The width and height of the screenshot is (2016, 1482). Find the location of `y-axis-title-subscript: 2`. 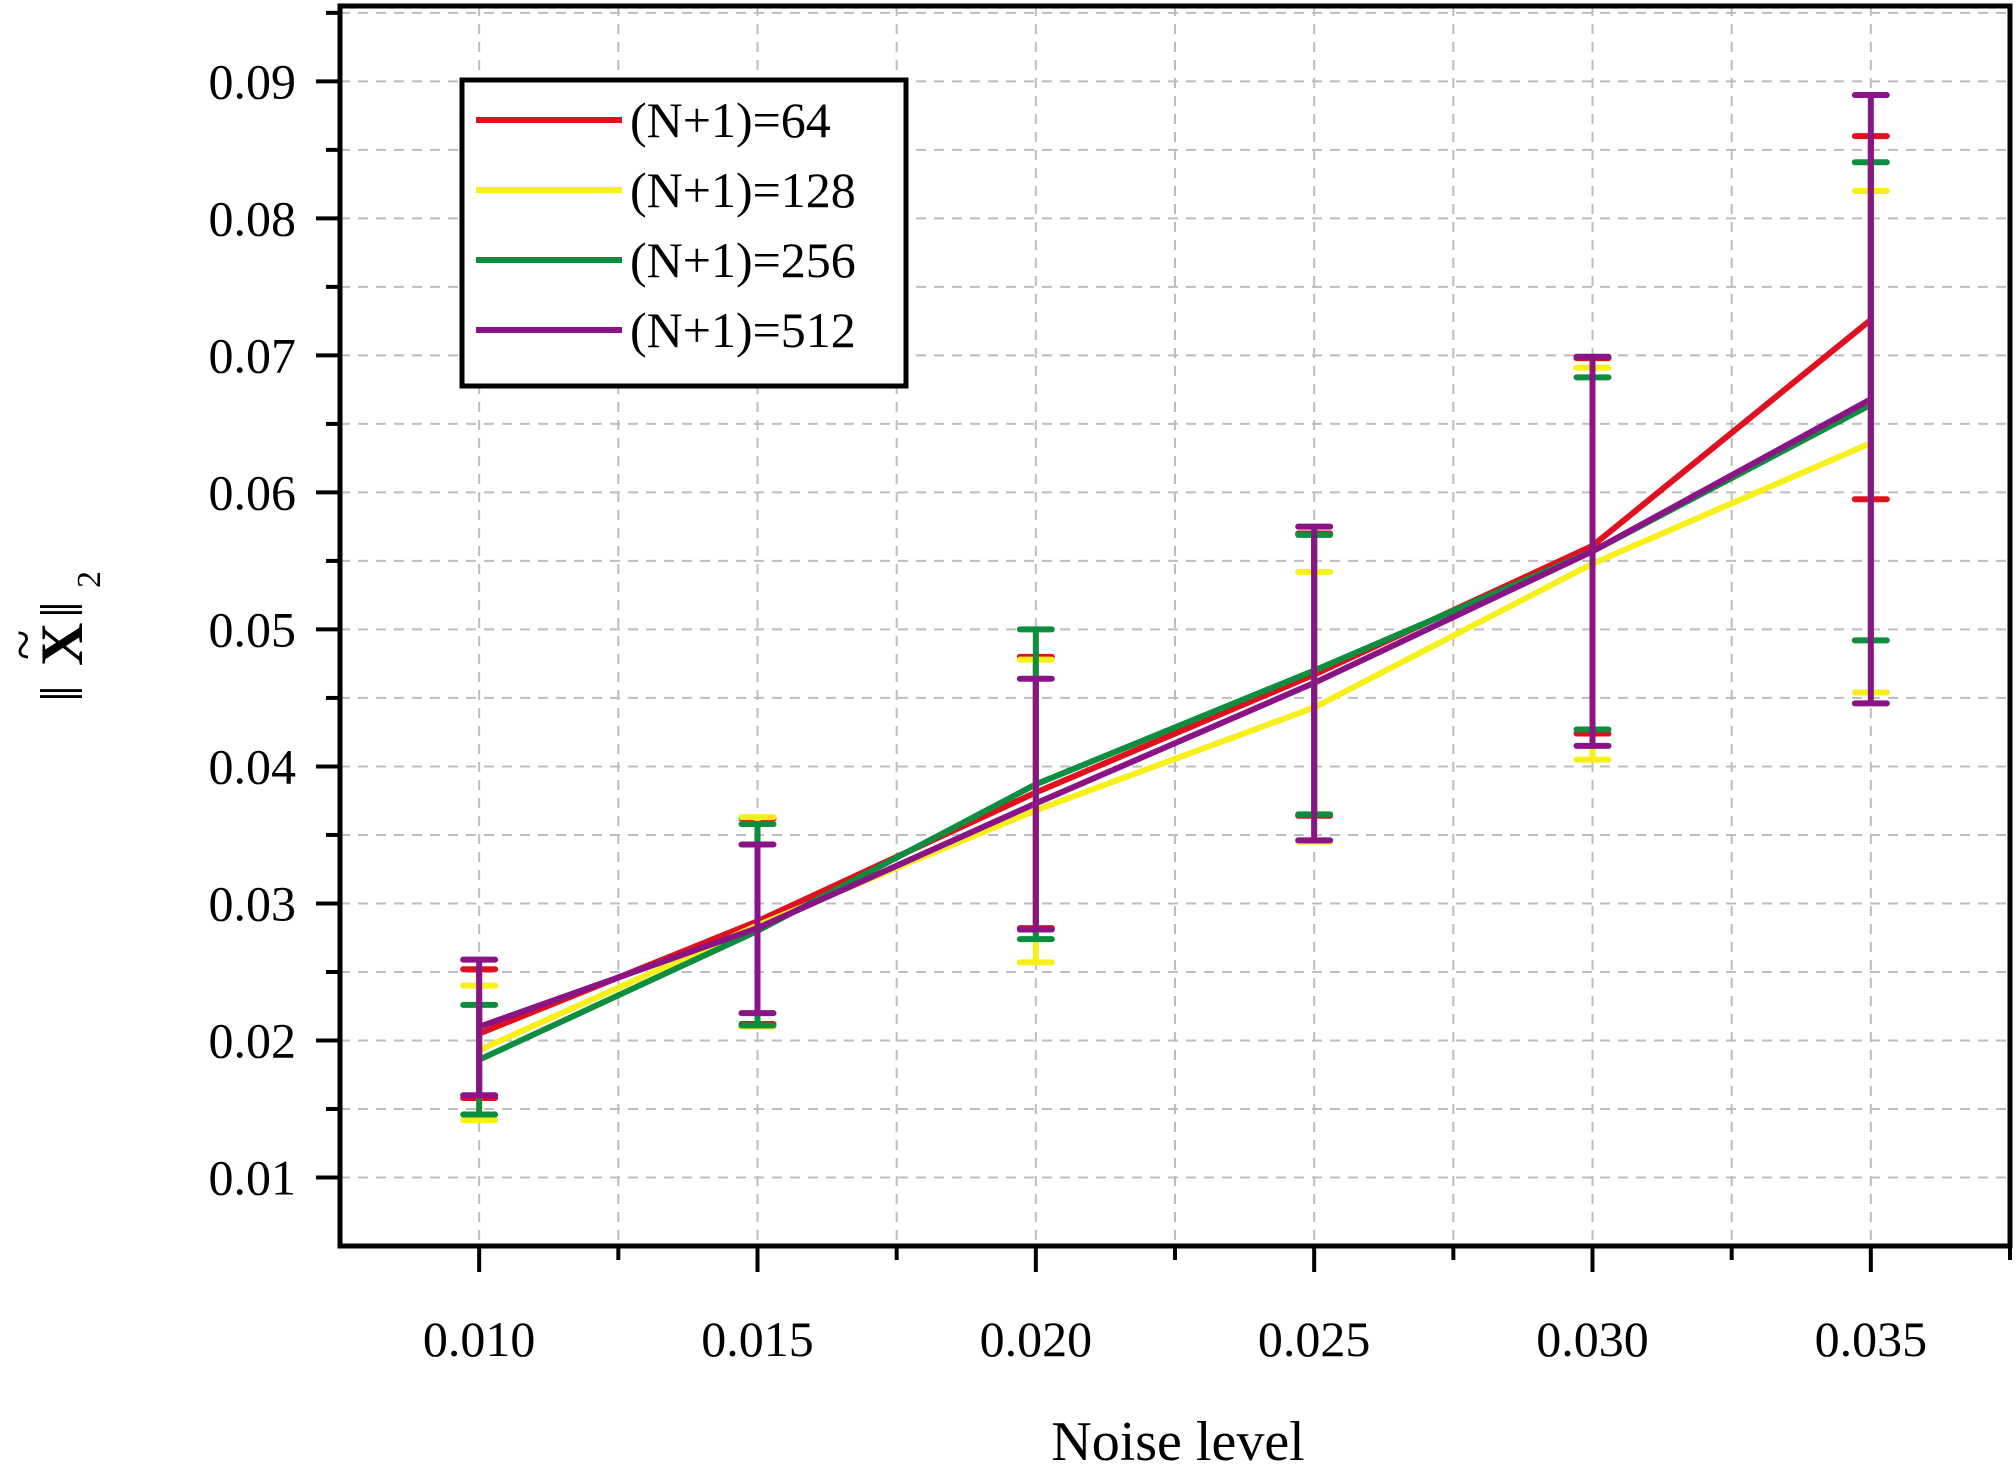

y-axis-title-subscript: 2 is located at coordinates (89, 579).